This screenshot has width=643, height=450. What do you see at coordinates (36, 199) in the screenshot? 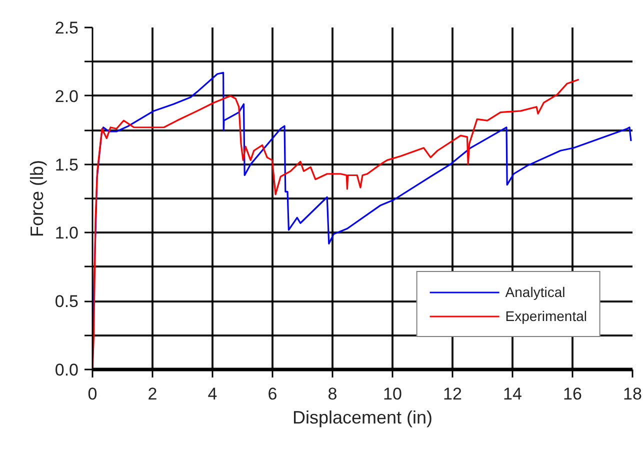
I see `y-axis-title: Force (lb)` at bounding box center [36, 199].